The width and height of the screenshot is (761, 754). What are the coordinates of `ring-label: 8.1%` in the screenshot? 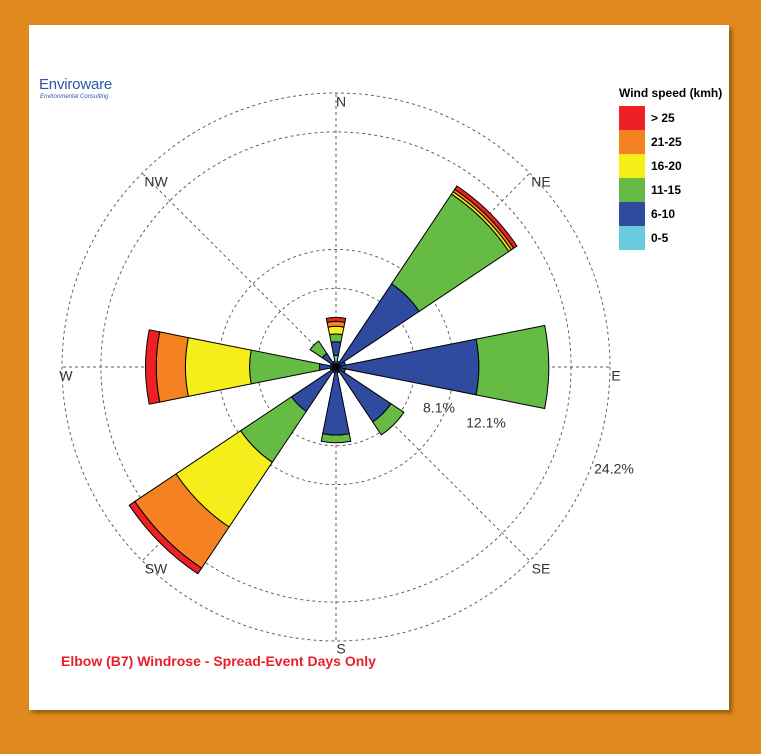 It's located at (439, 408).